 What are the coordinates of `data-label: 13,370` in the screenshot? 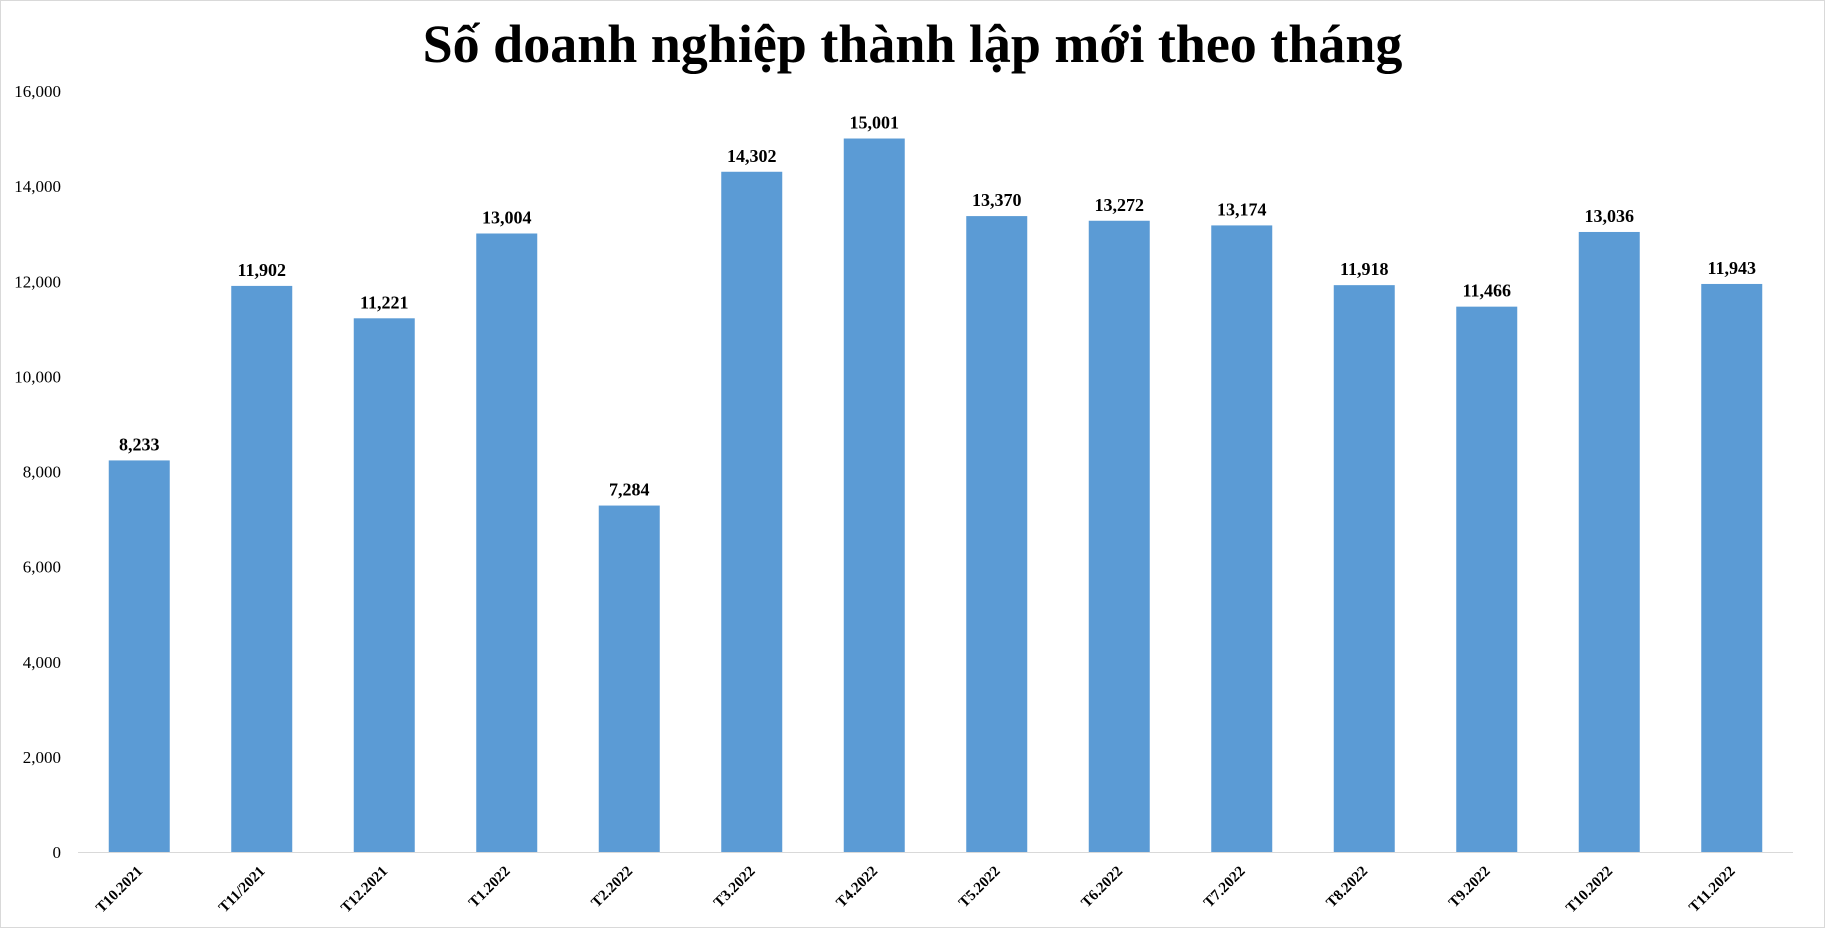 It's located at (997, 200).